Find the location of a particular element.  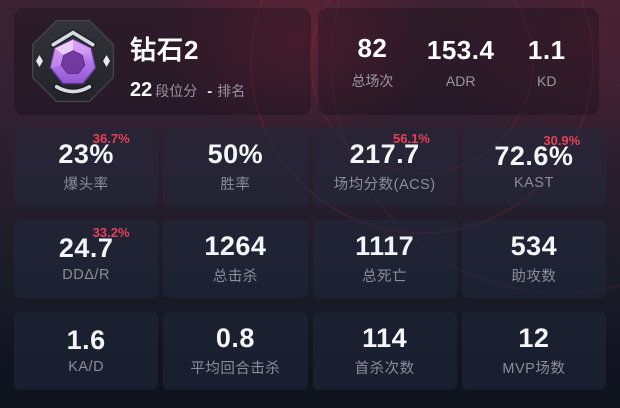

stat-value: 72.6% is located at coordinates (534, 156).